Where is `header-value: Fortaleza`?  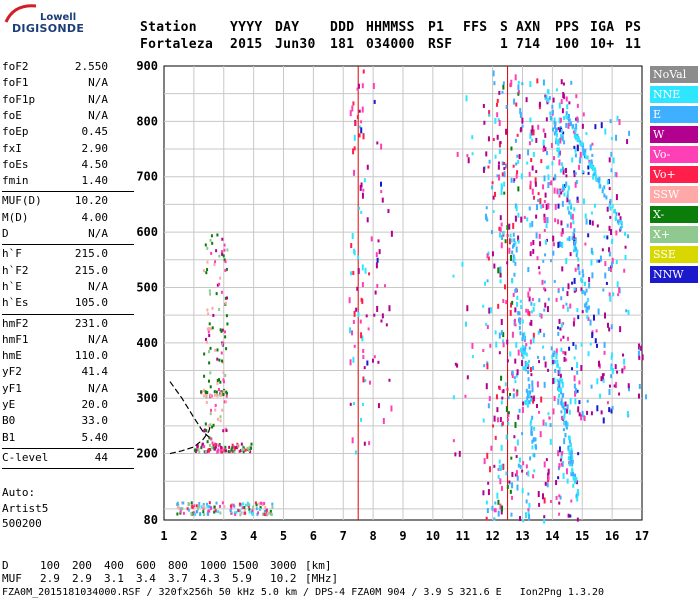
header-value: Fortaleza is located at coordinates (177, 44).